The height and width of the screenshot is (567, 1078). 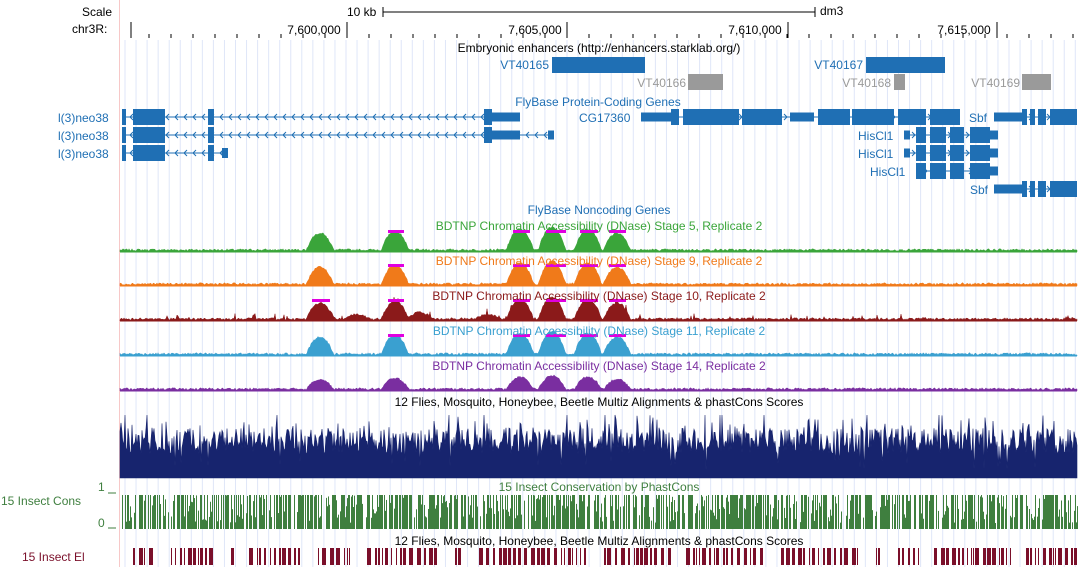 What do you see at coordinates (661, 83) in the screenshot?
I see `enhancer-vt40166-label: VT40166` at bounding box center [661, 83].